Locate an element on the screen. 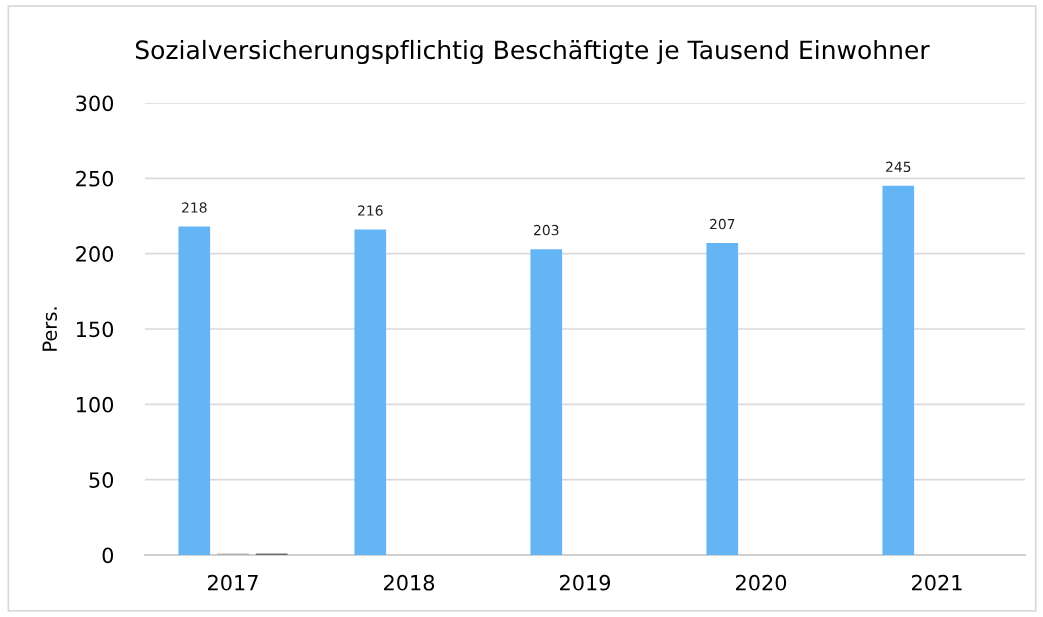 The image size is (1043, 617). y-tick-label: 250 is located at coordinates (95, 178).